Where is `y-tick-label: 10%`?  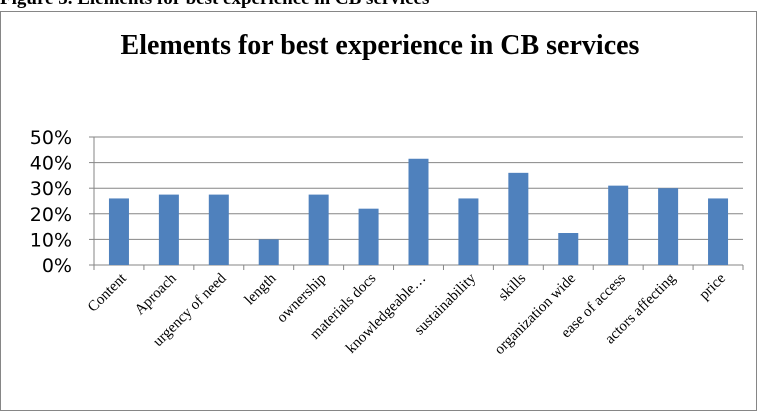 y-tick-label: 10% is located at coordinates (51, 240).